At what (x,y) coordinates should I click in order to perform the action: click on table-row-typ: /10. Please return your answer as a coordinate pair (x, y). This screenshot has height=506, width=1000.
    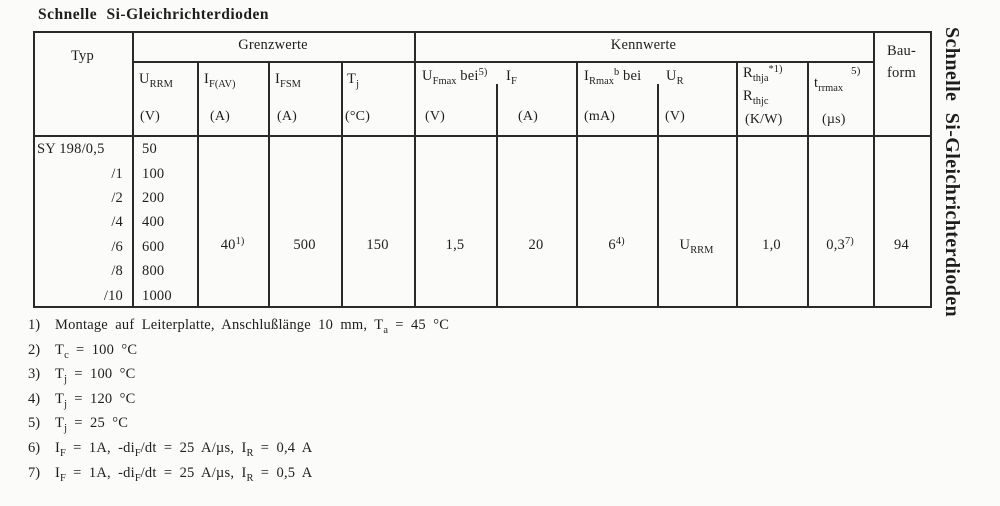
    Looking at the image, I should click on (113, 296).